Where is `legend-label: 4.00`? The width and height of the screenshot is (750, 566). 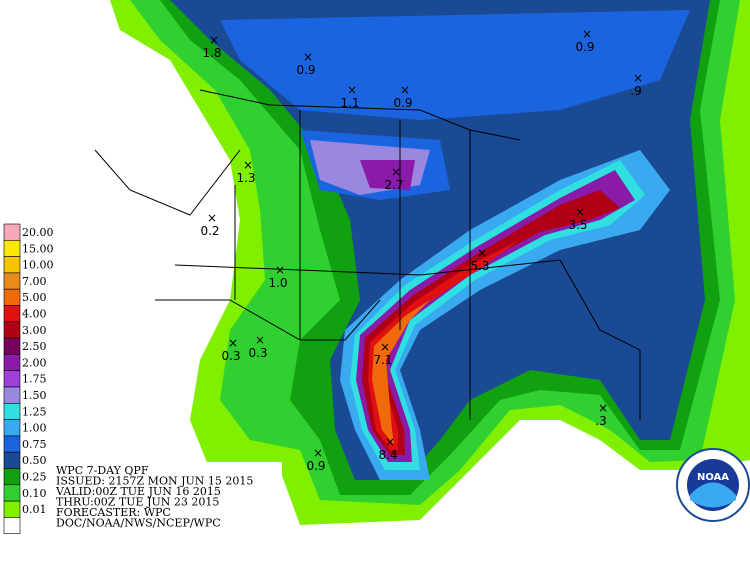
legend-label: 4.00 is located at coordinates (34, 314).